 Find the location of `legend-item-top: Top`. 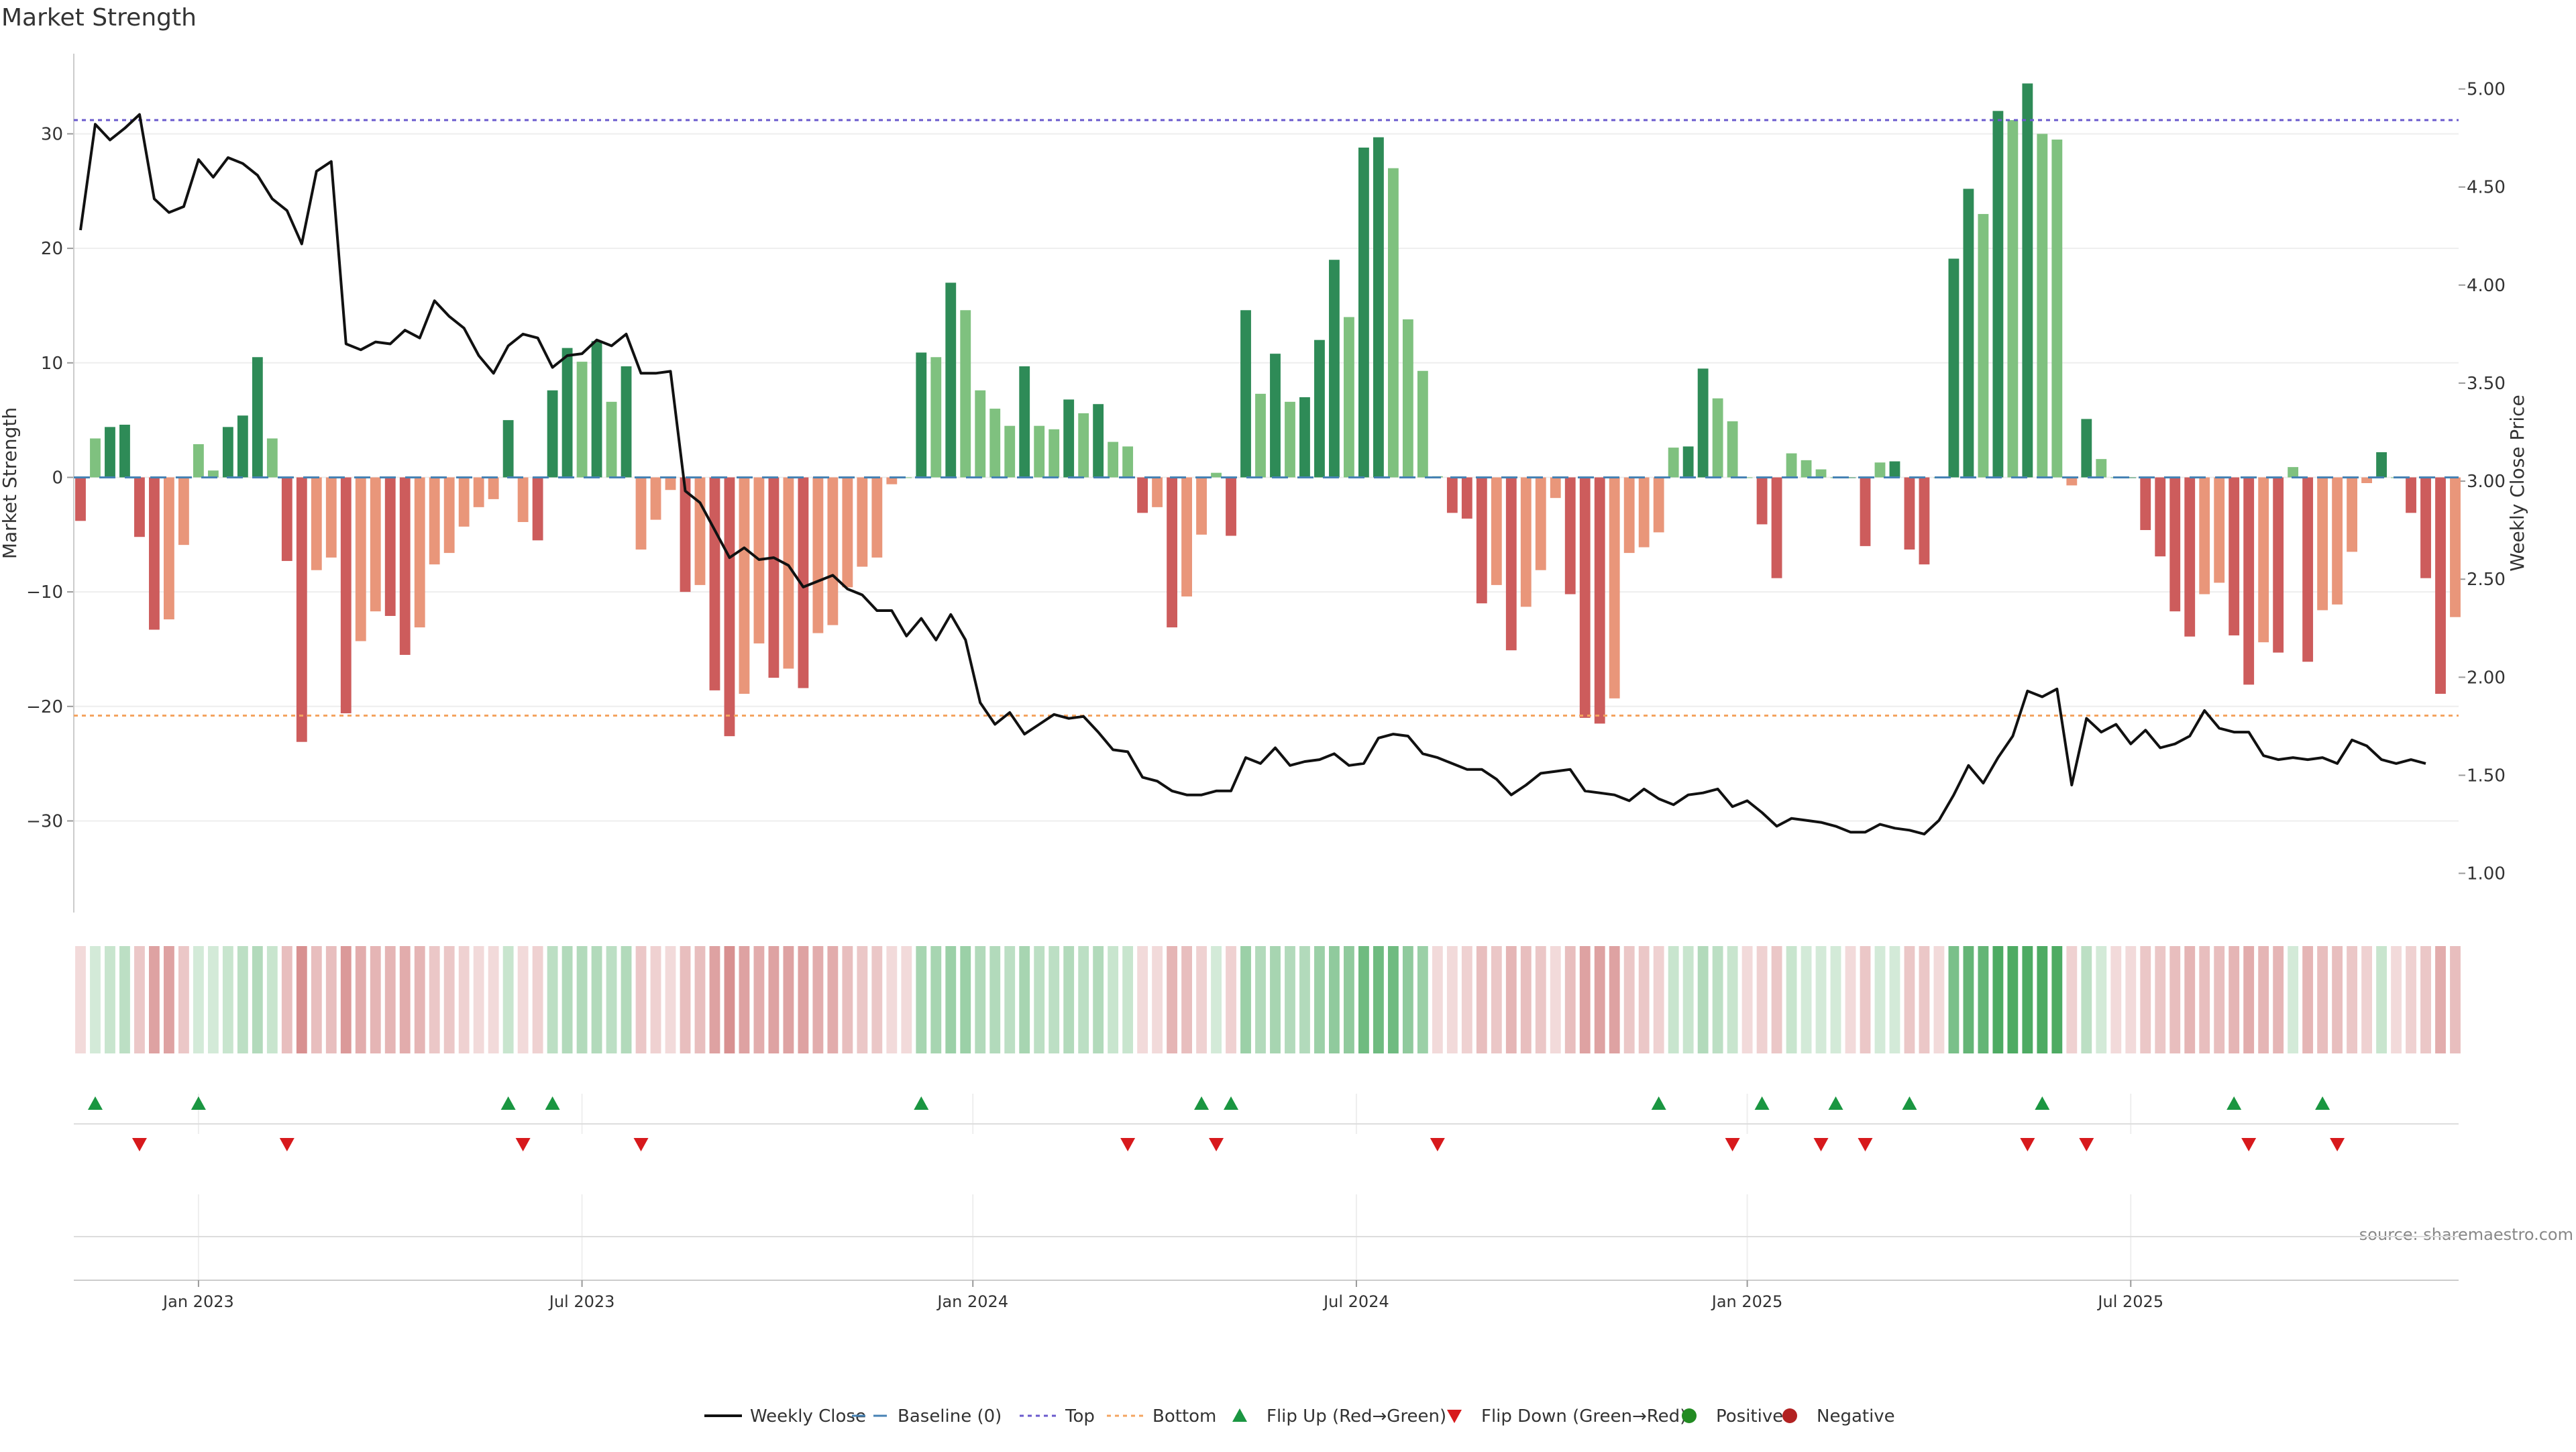

legend-item-top: Top is located at coordinates (1057, 1417).